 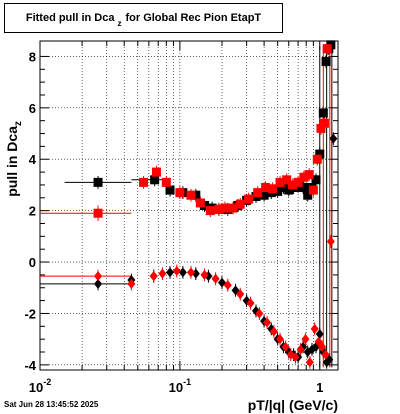 What do you see at coordinates (32, 262) in the screenshot?
I see `y-tick-label: 0` at bounding box center [32, 262].